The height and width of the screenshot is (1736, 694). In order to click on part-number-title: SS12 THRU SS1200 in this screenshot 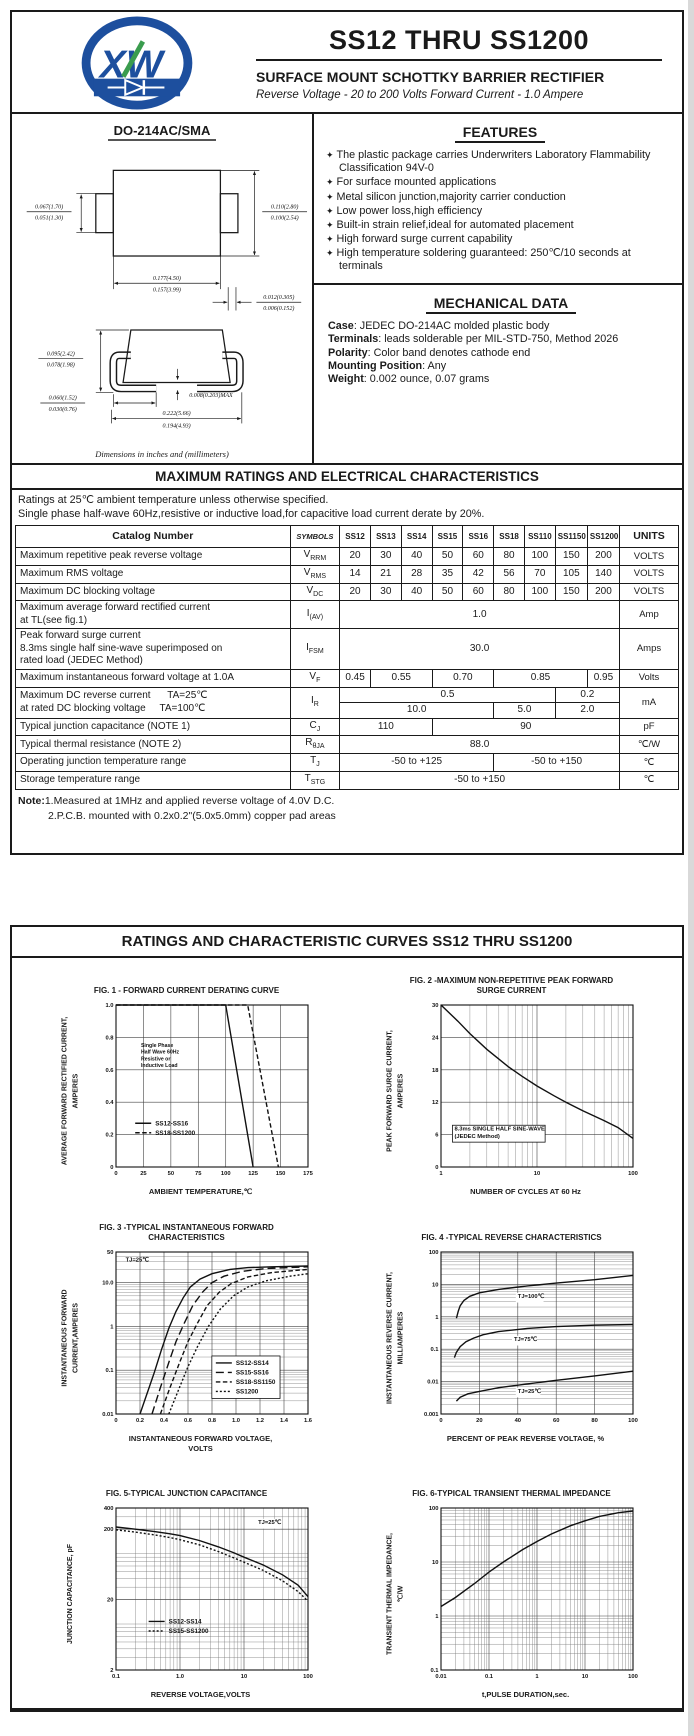, I will do `click(459, 40)`.